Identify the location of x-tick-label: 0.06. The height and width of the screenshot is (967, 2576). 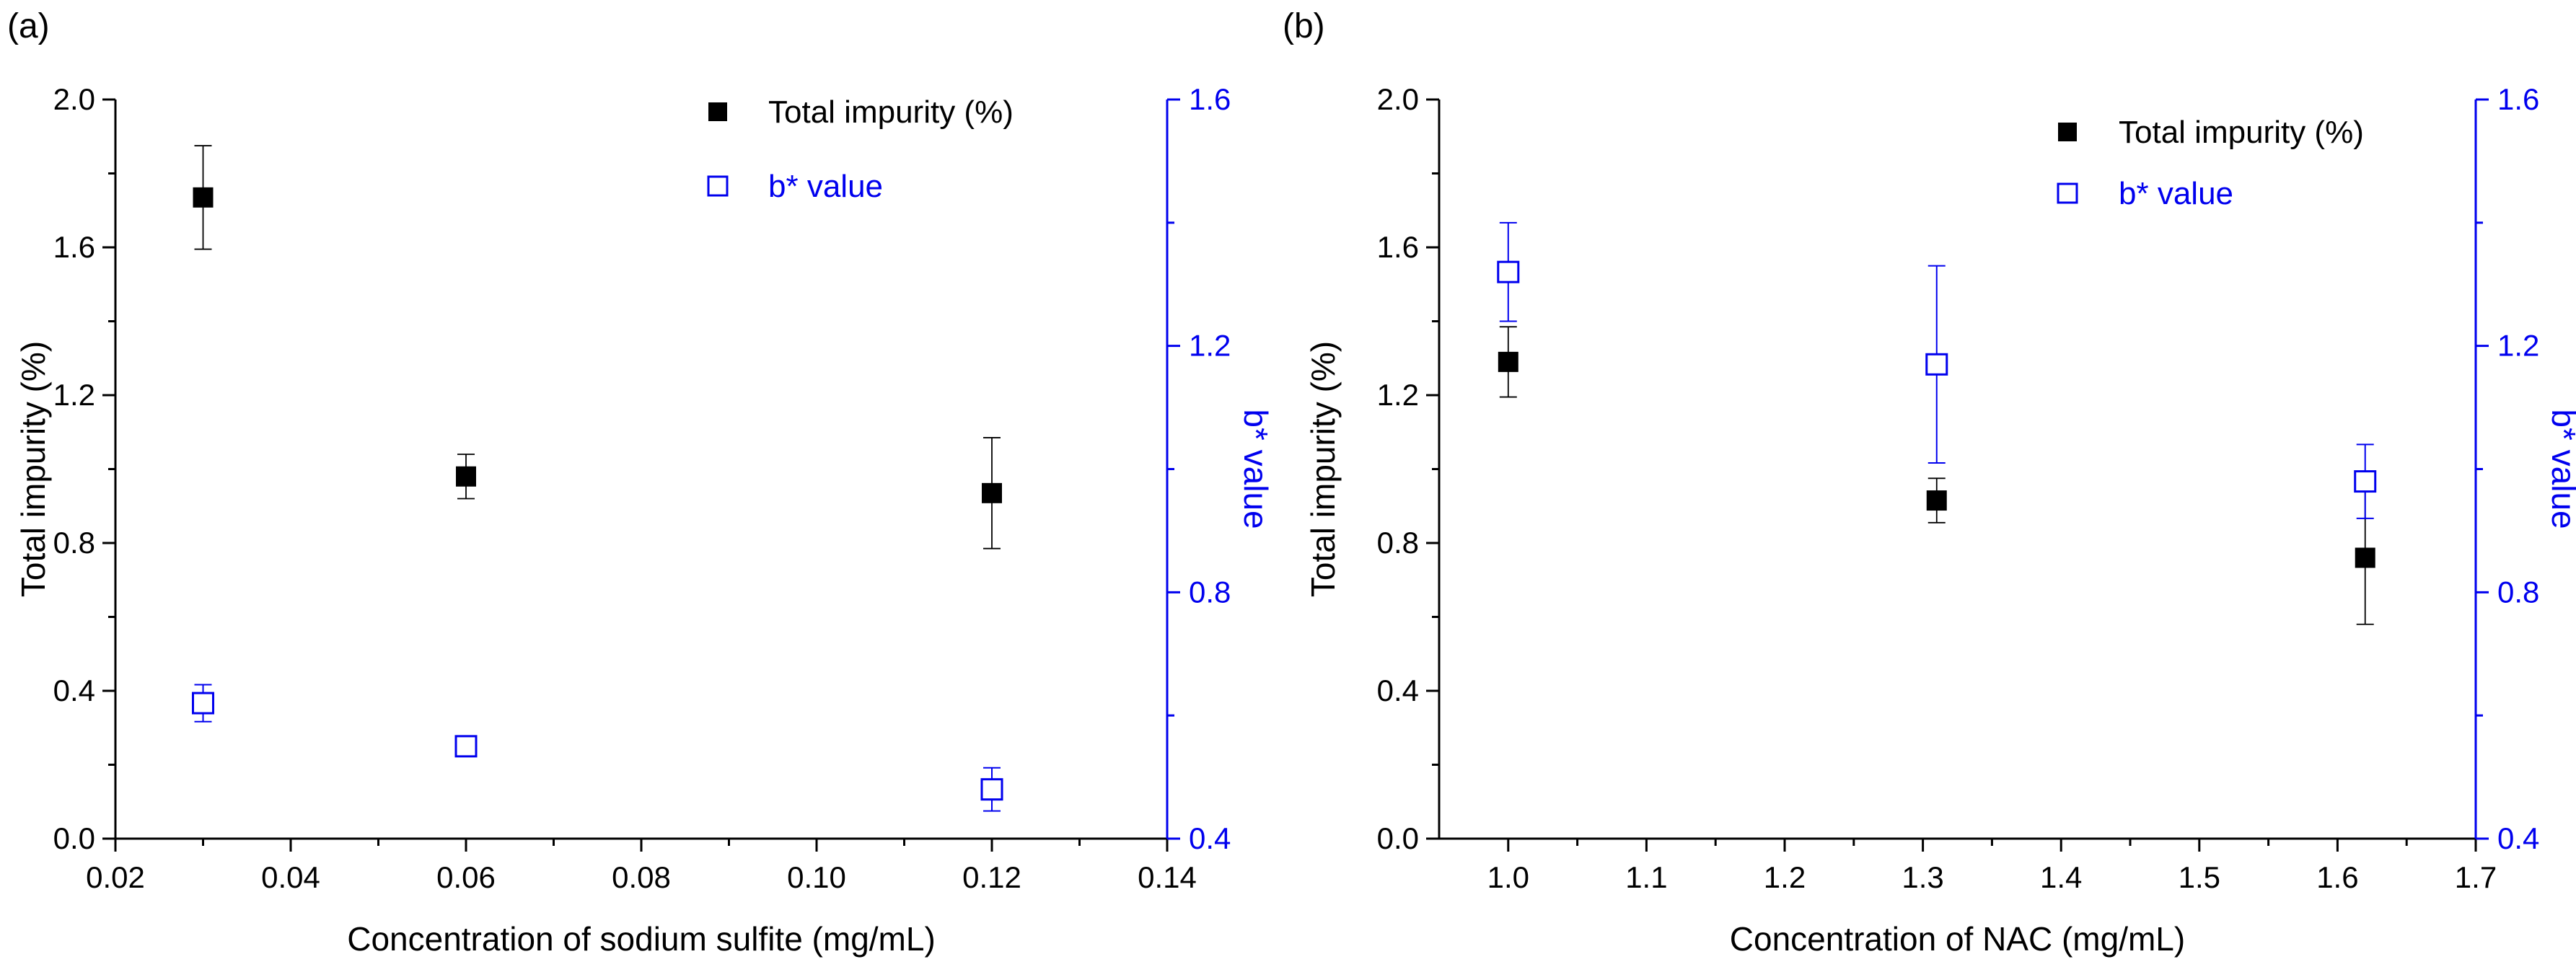
(466, 877).